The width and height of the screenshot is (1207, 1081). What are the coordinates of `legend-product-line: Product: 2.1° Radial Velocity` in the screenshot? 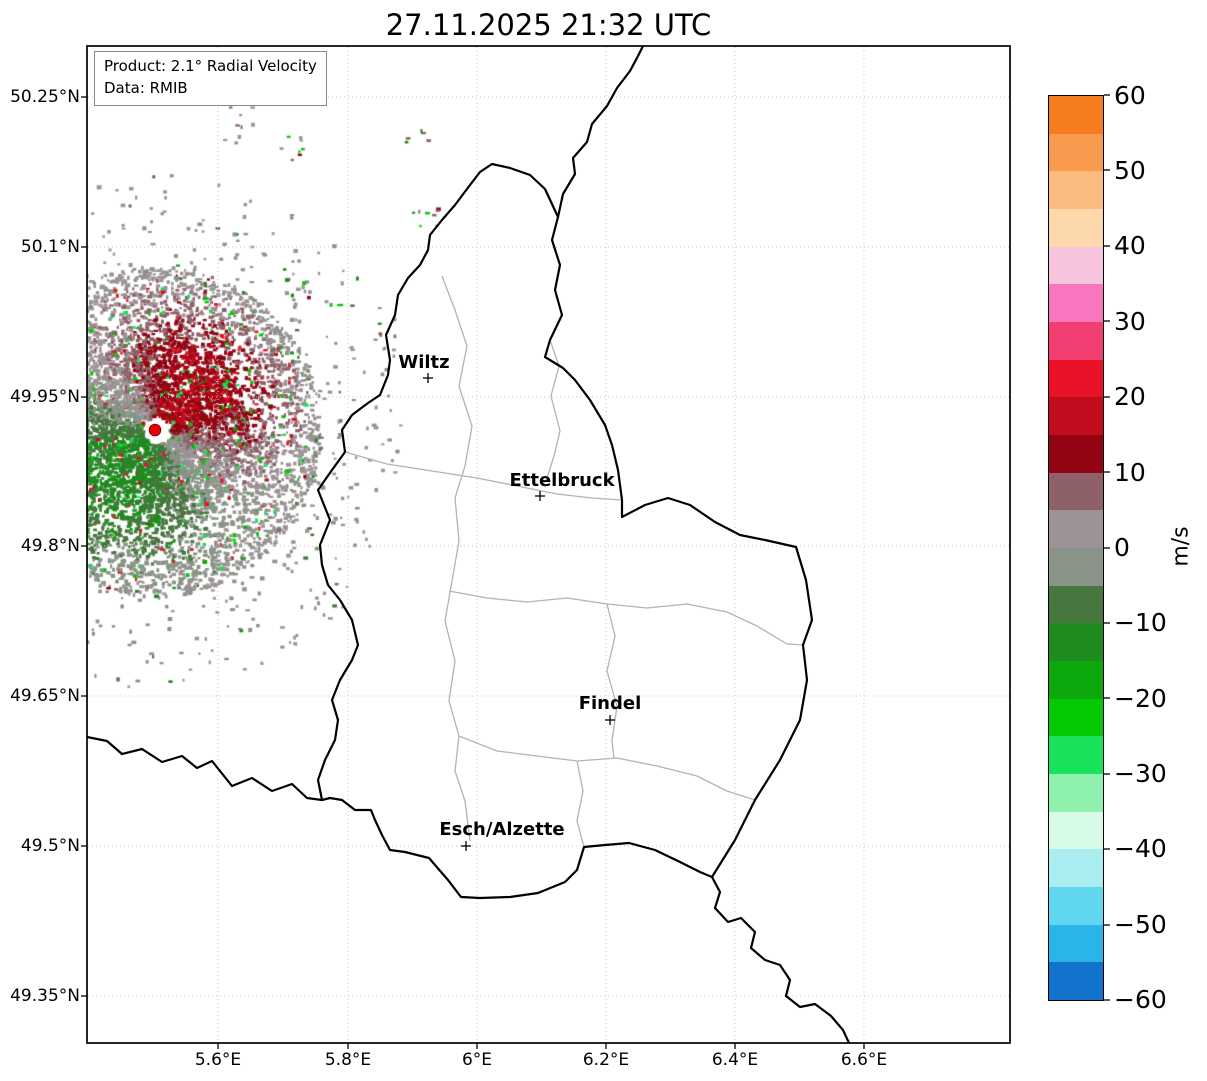 It's located at (210, 66).